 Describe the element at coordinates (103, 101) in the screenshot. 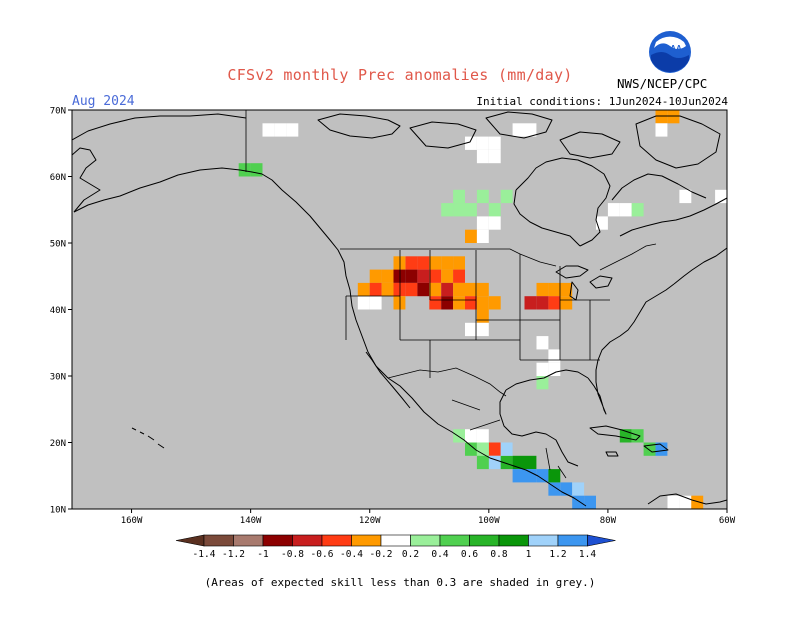

I see `forecast-month: Aug 2024` at that location.